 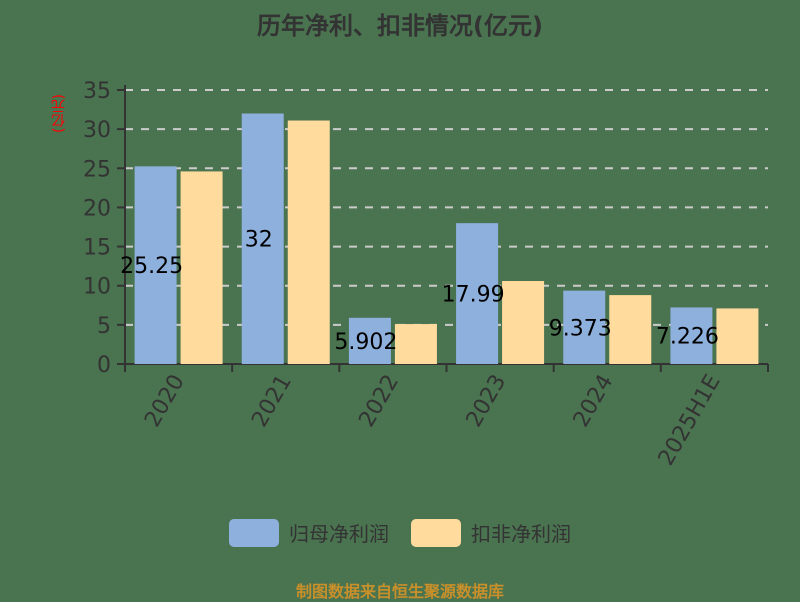 I want to click on y-tick-label: 30, so click(x=97, y=130).